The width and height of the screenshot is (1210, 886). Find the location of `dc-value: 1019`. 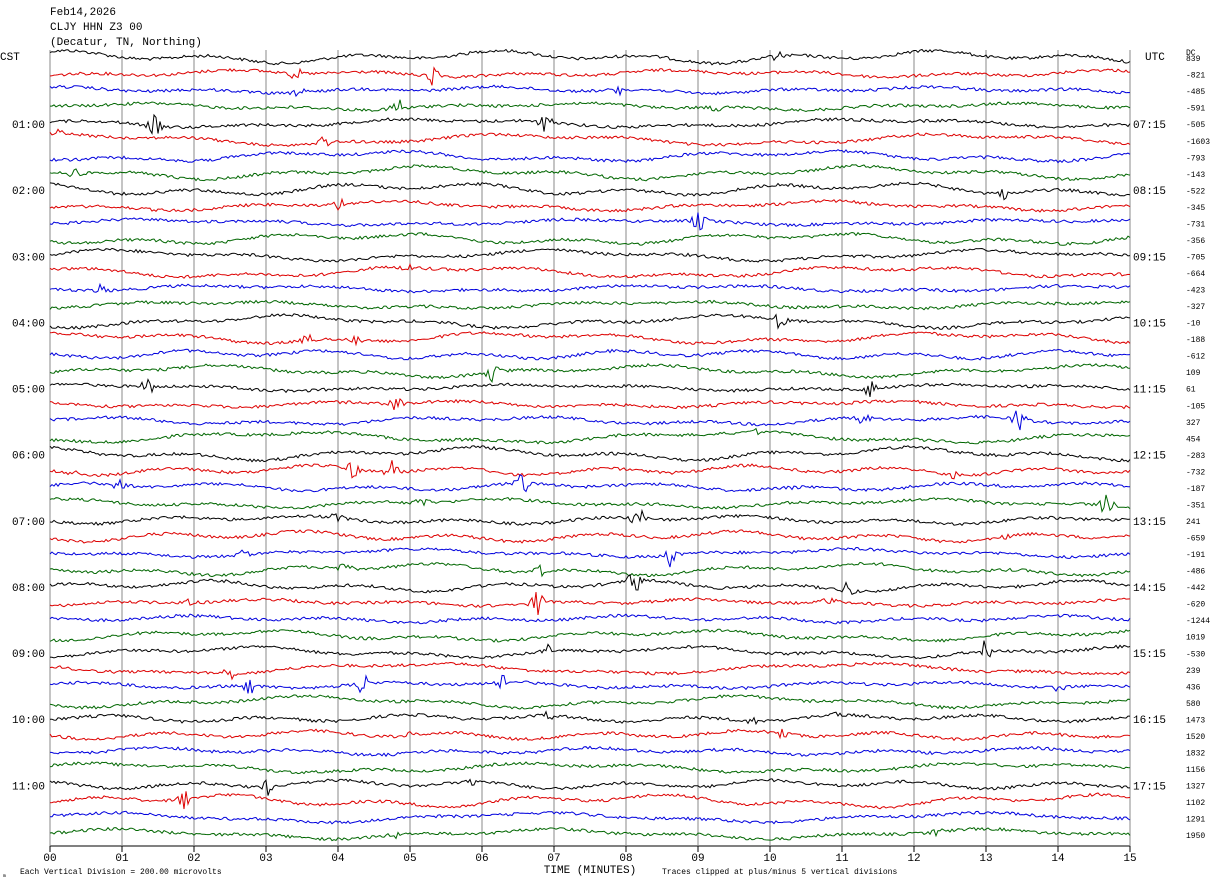

dc-value: 1019 is located at coordinates (1195, 638).